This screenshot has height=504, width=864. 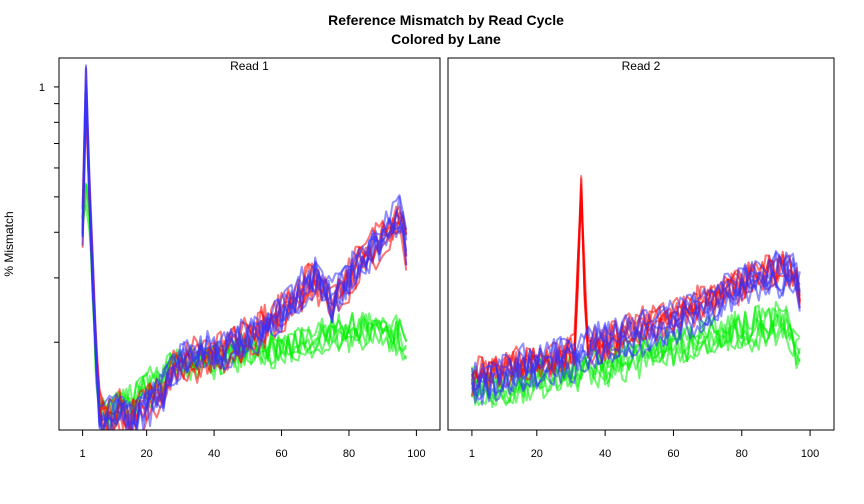 I want to click on chart-title: Reference Mismatch by Read Cycle, so click(x=446, y=20).